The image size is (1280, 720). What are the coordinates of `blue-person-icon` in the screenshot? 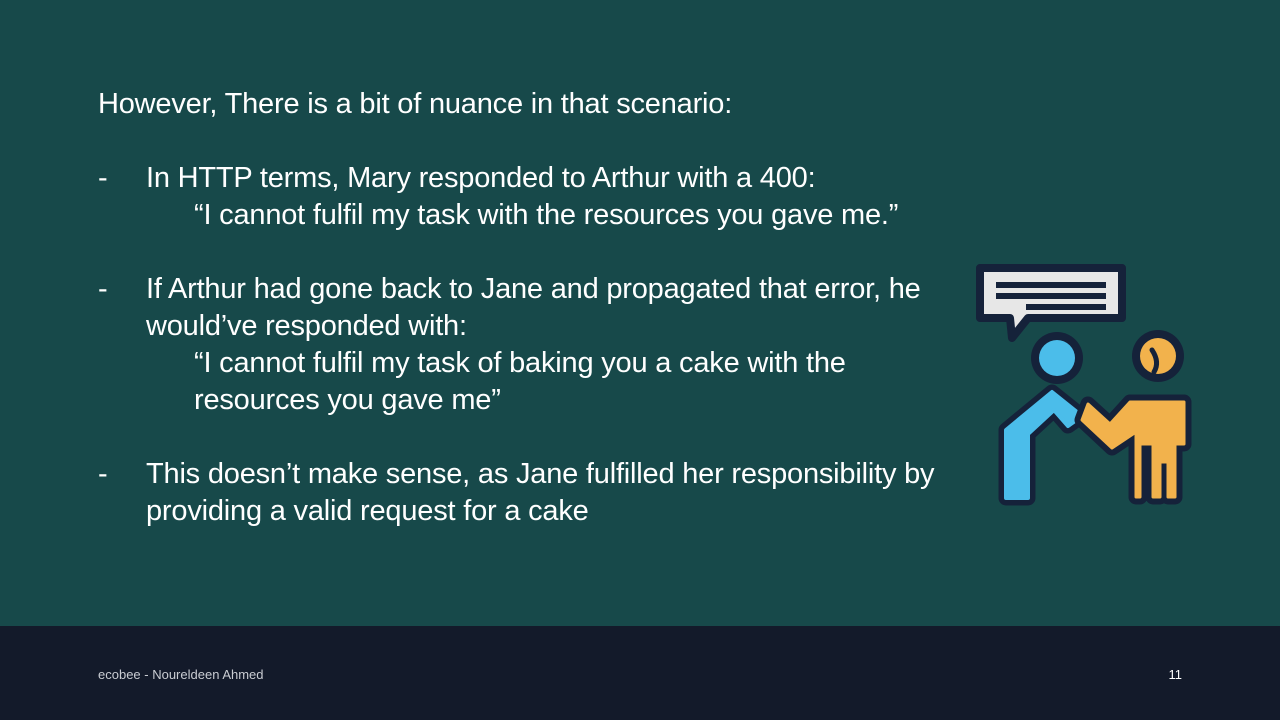 It's located at (1044, 419).